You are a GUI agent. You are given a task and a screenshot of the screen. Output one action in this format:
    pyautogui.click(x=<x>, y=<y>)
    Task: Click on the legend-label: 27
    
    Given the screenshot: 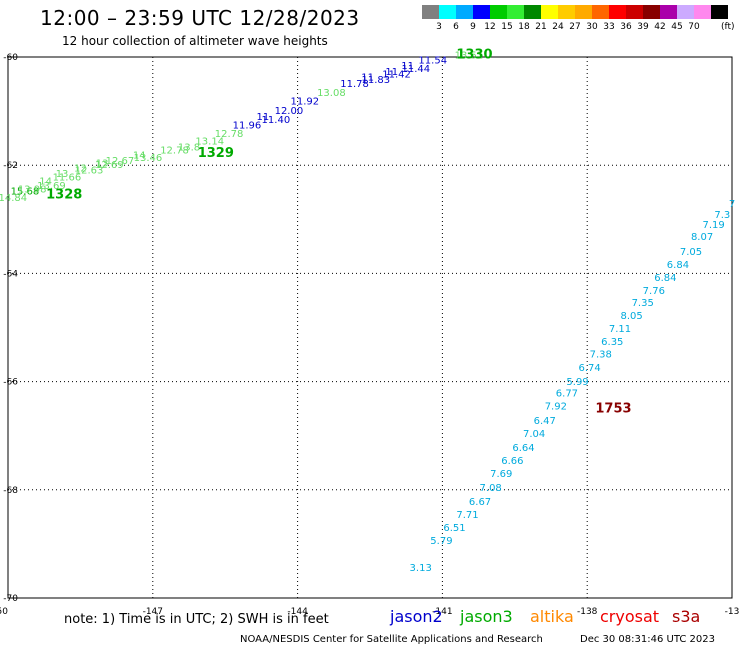 What is the action you would take?
    pyautogui.click(x=575, y=27)
    